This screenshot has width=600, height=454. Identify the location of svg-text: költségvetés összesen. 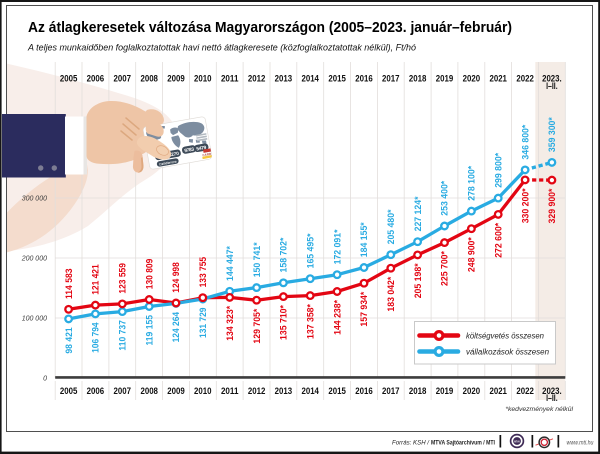
(505, 336).